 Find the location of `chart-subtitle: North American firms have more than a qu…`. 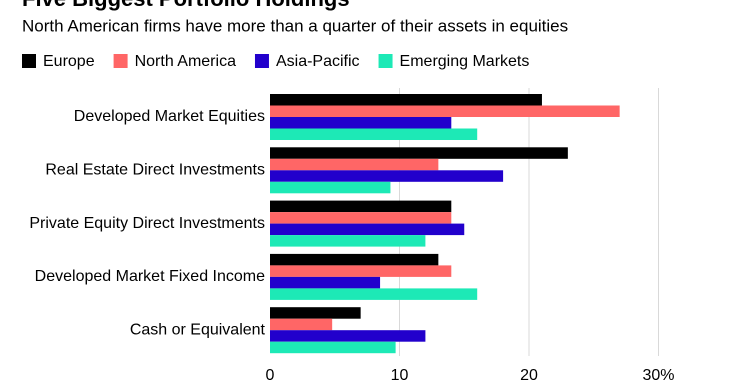

chart-subtitle: North American firms have more than a qu… is located at coordinates (295, 25).